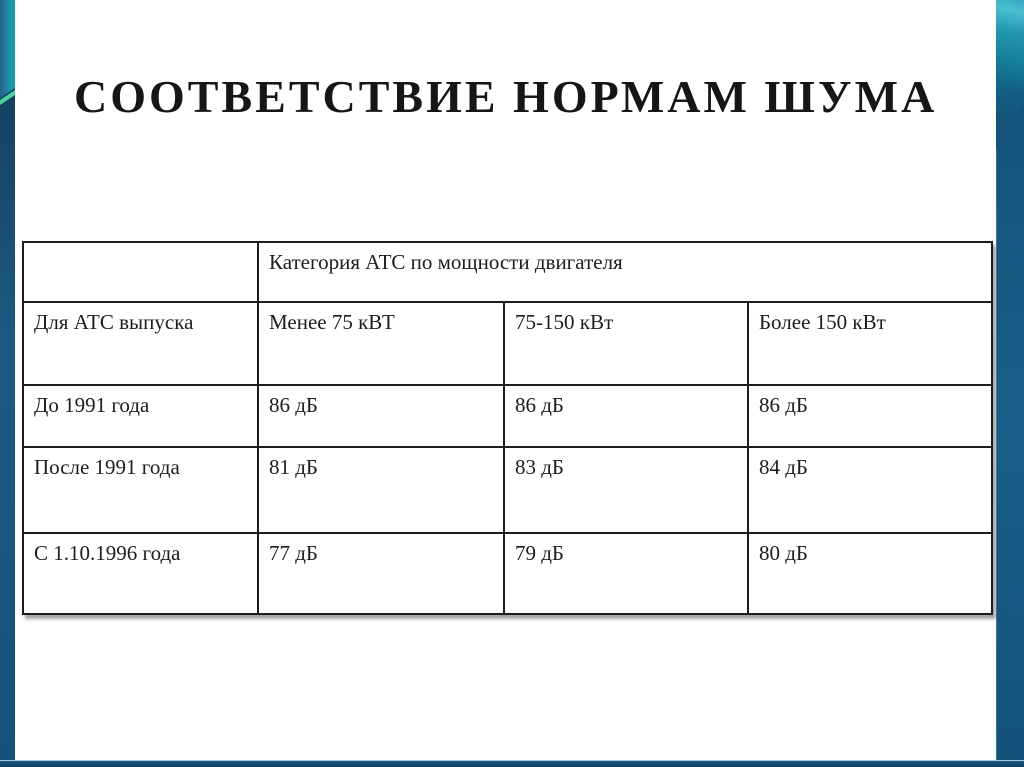 The height and width of the screenshot is (767, 1024). Describe the element at coordinates (381, 573) in the screenshot. I see `value-cell: 77 дБ` at that location.